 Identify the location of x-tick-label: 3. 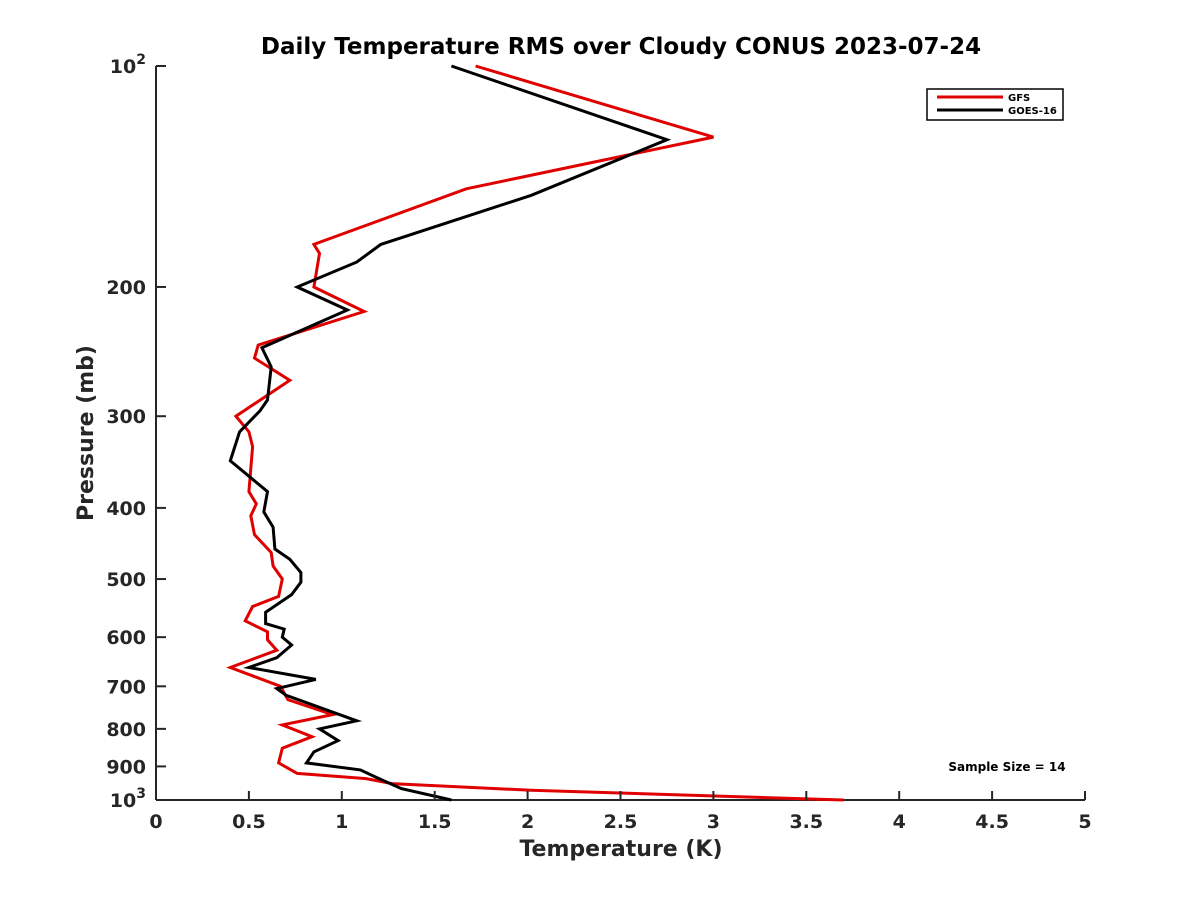
(713, 822).